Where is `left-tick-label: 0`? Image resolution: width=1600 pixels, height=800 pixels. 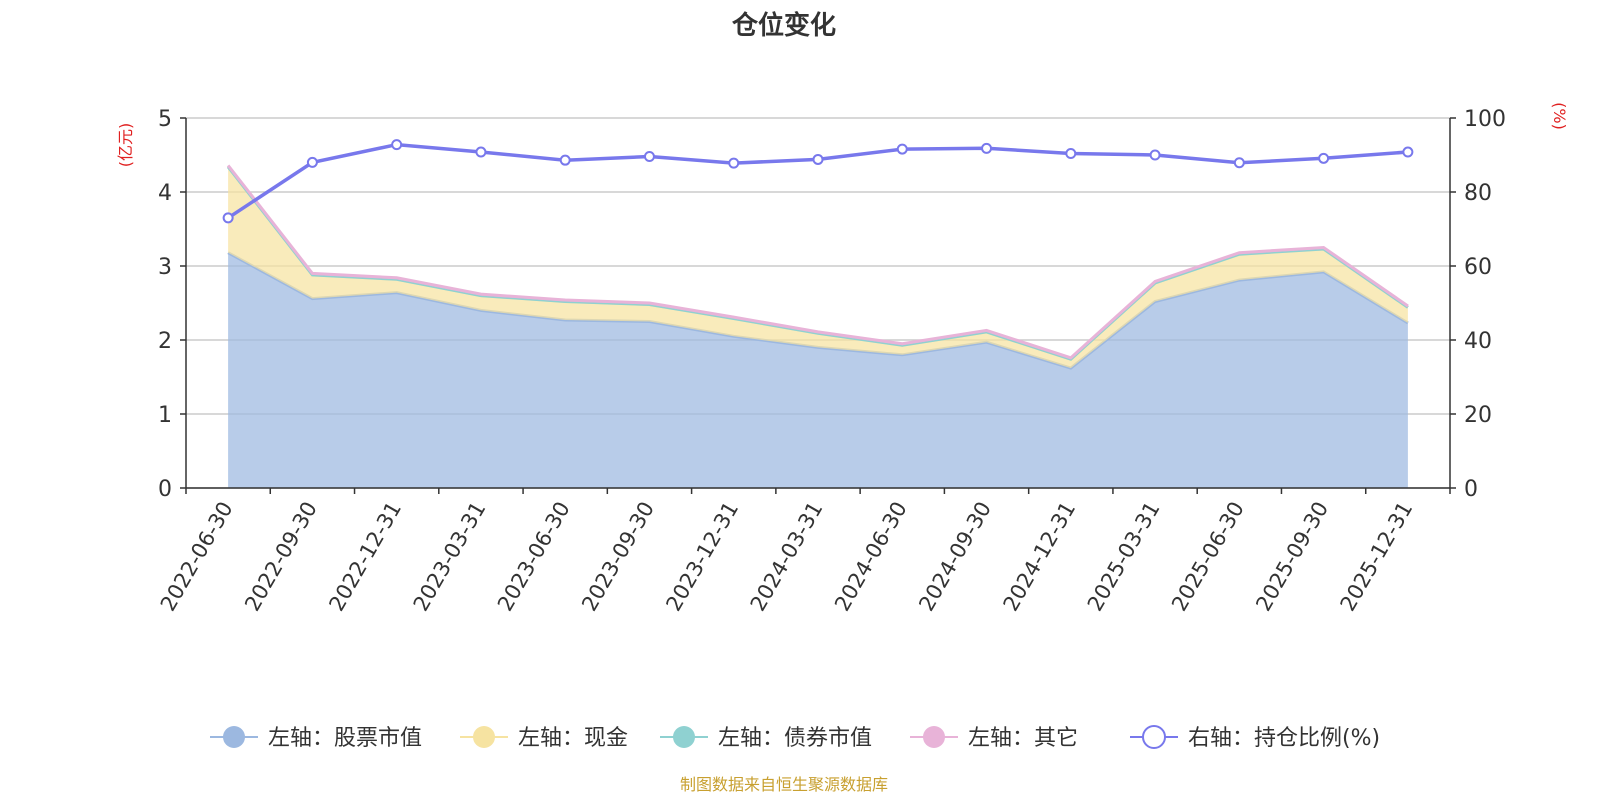
left-tick-label: 0 is located at coordinates (165, 489).